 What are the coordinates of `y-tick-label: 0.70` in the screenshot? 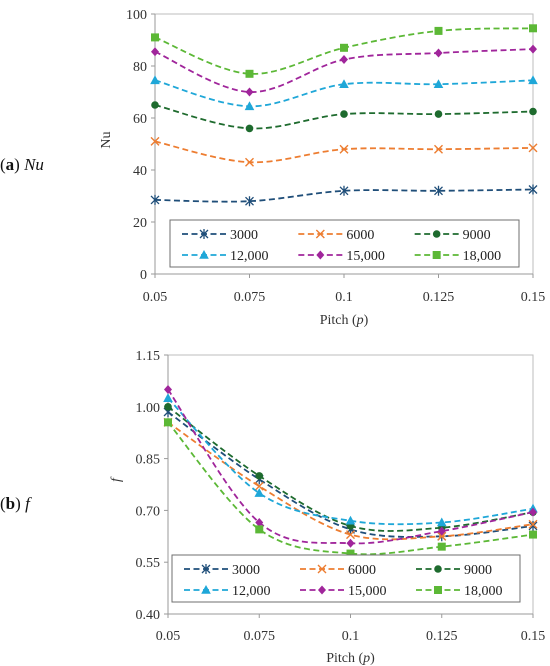 It's located at (148, 511).